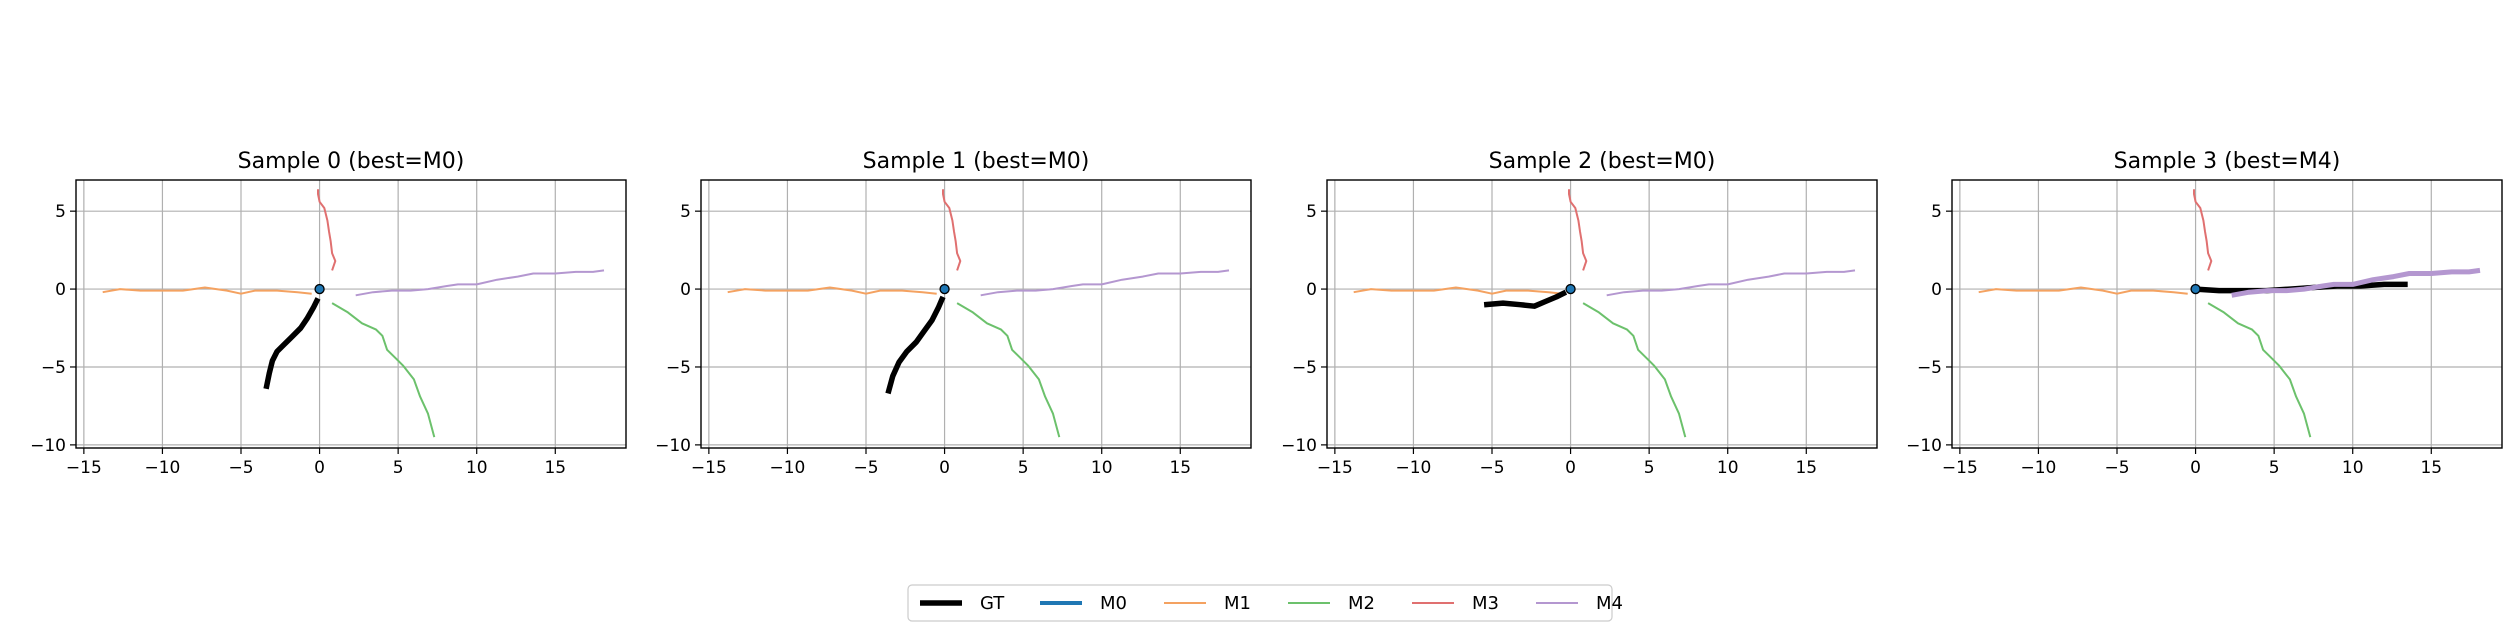 The image size is (2520, 630). I want to click on panel-title: Sample 2 (best=M0), so click(1602, 161).